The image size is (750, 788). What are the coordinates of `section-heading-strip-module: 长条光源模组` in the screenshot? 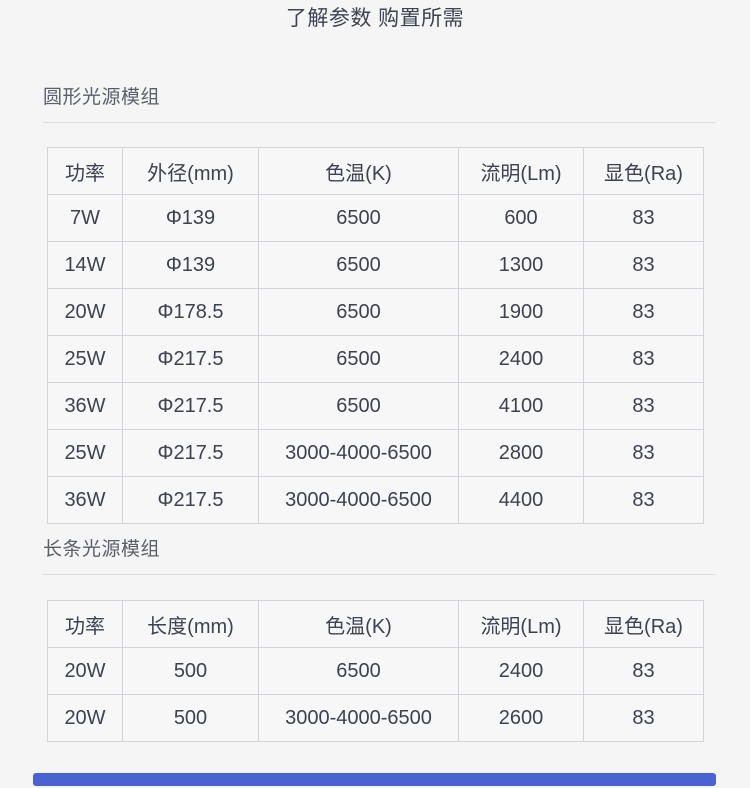 It's located at (102, 549).